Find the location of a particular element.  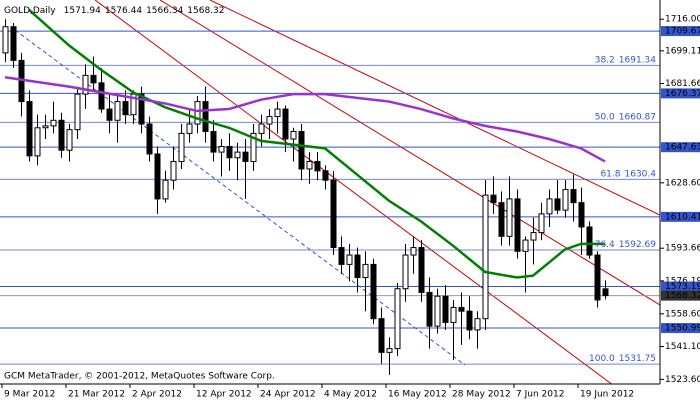

level-label: 1709.67 is located at coordinates (682, 32).